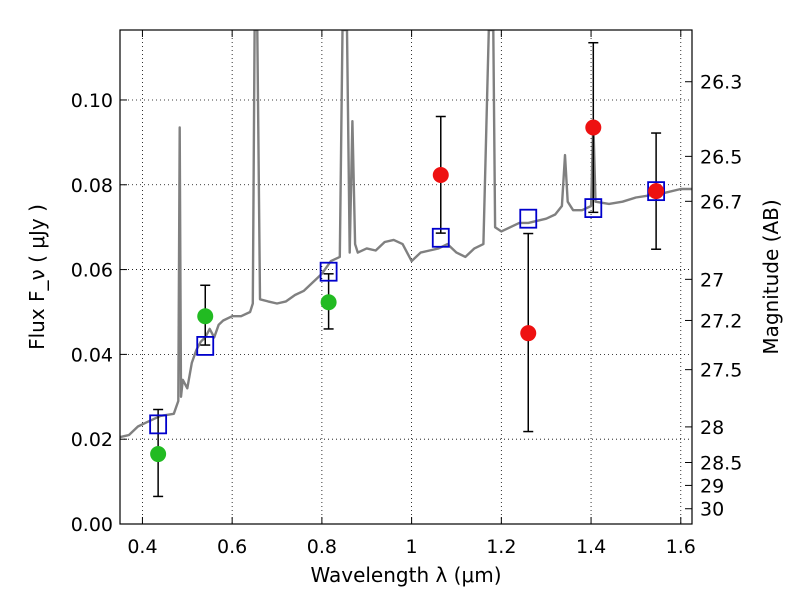 This screenshot has height=600, width=800. I want to click on right-tick-label: 29, so click(712, 486).